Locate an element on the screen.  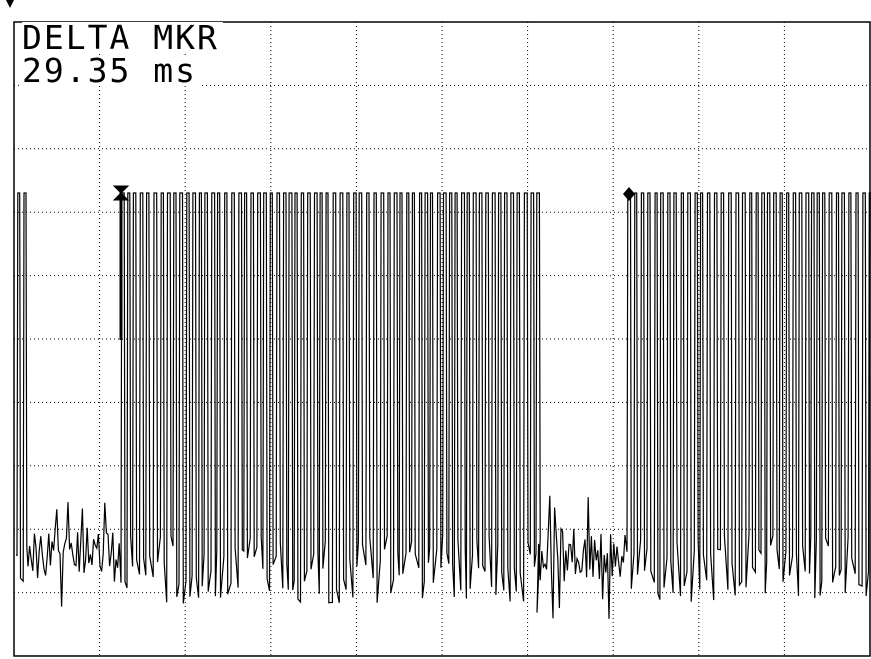
delta-marker-value: 29.35 ms is located at coordinates (111, 70).